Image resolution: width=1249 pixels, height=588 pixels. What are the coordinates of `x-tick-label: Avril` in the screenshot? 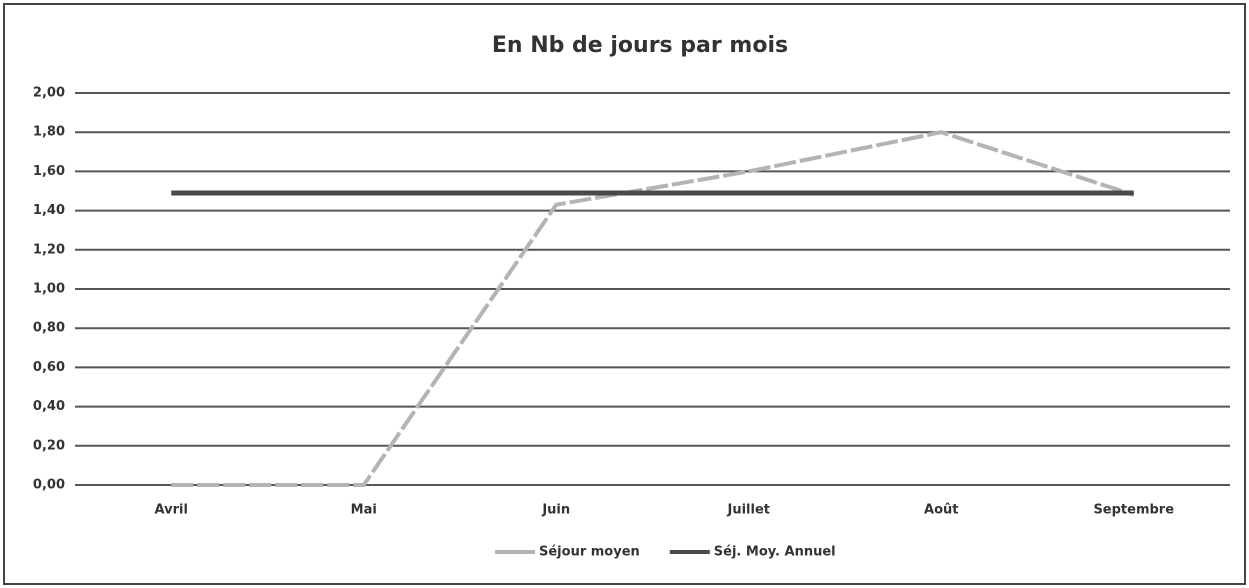 It's located at (171, 510).